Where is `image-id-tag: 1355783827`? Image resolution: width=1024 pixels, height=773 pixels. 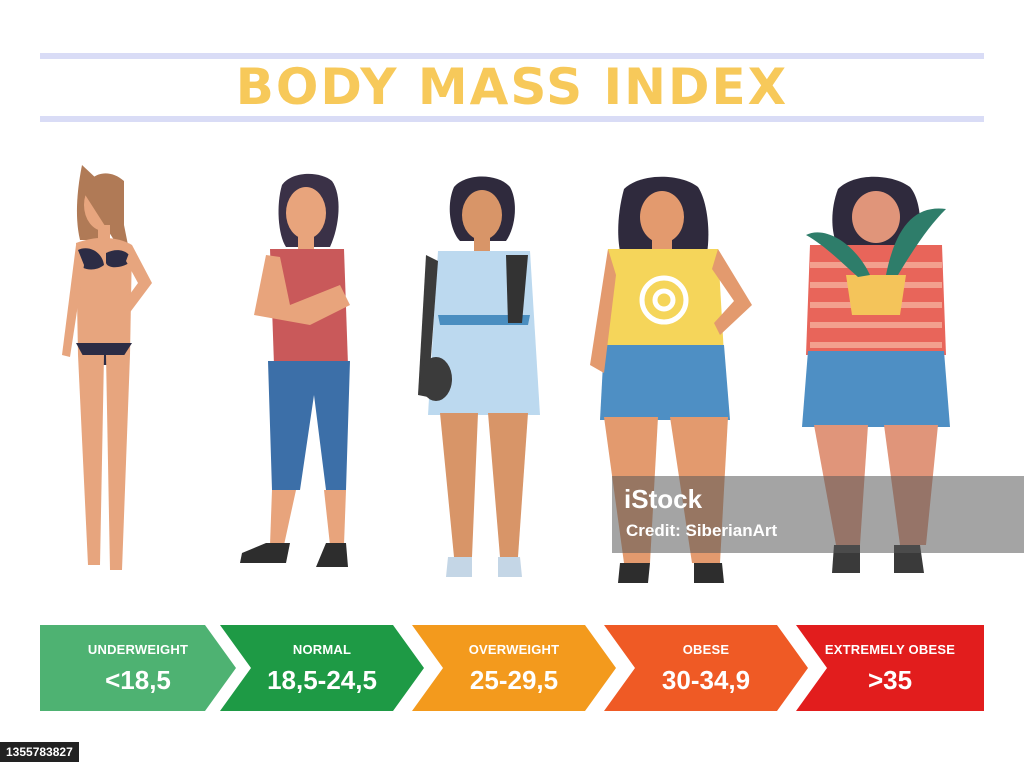 image-id-tag: 1355783827 is located at coordinates (39, 752).